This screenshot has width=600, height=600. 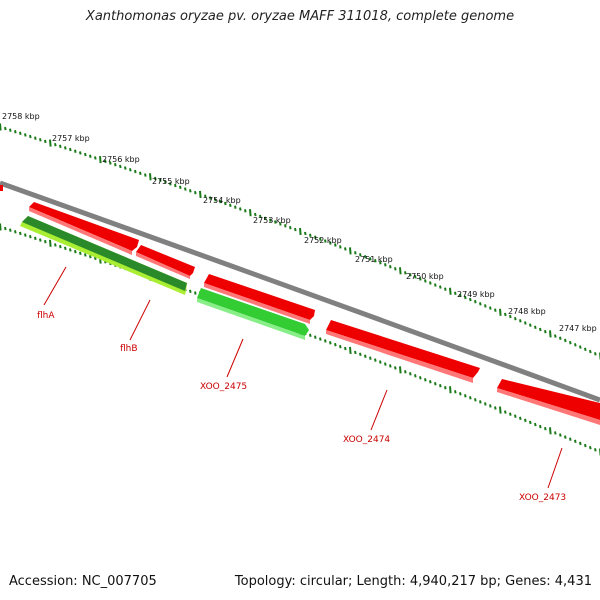 I want to click on gene-label-XOO_2474: XOO_2474, so click(x=366, y=440).